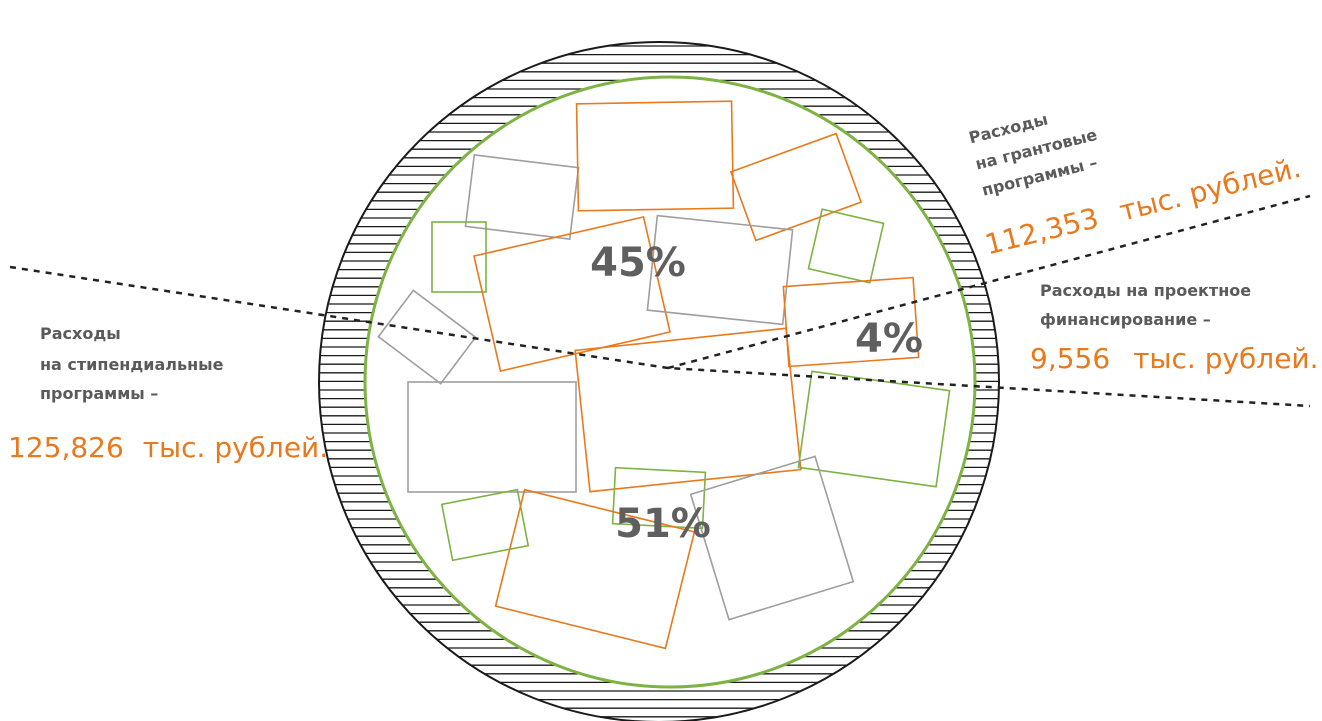 This screenshot has width=1322, height=721. I want to click on annotation-project-line-1: Расходы на проектное, so click(1145, 290).